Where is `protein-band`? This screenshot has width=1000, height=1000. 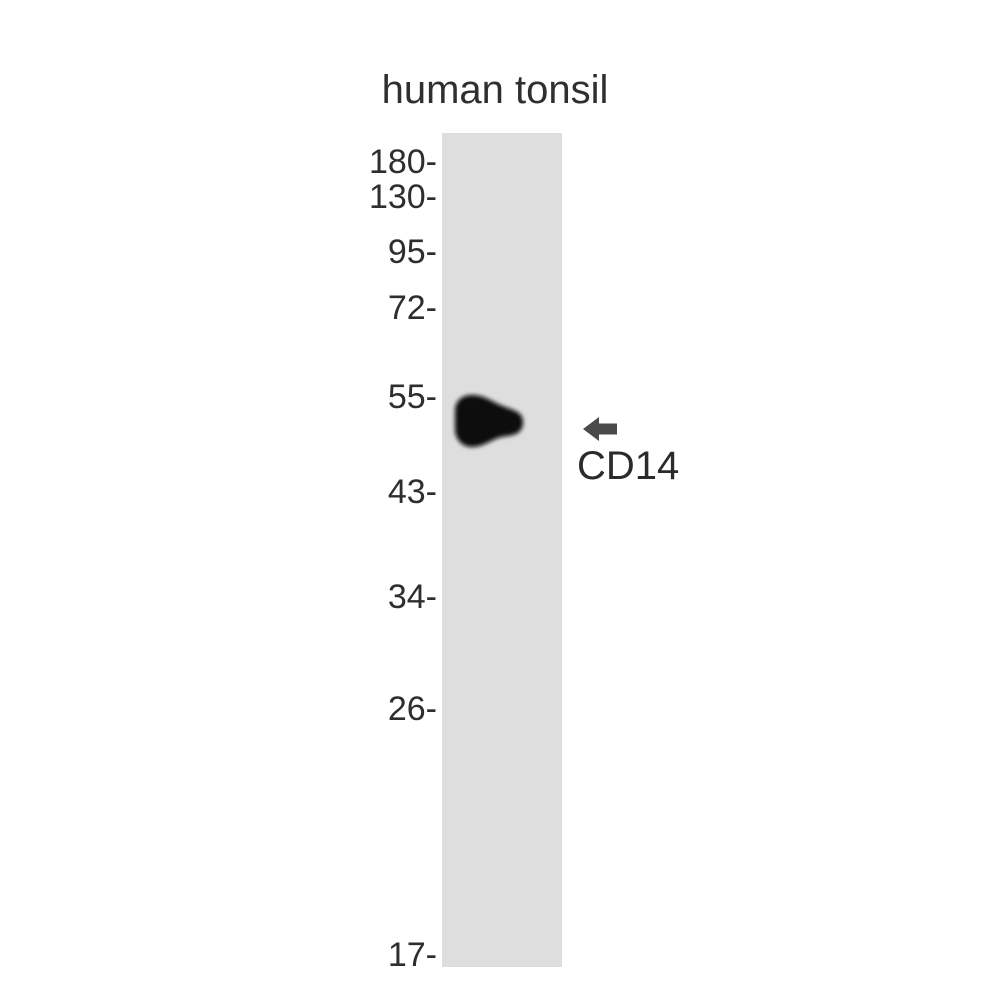 protein-band is located at coordinates (489, 421).